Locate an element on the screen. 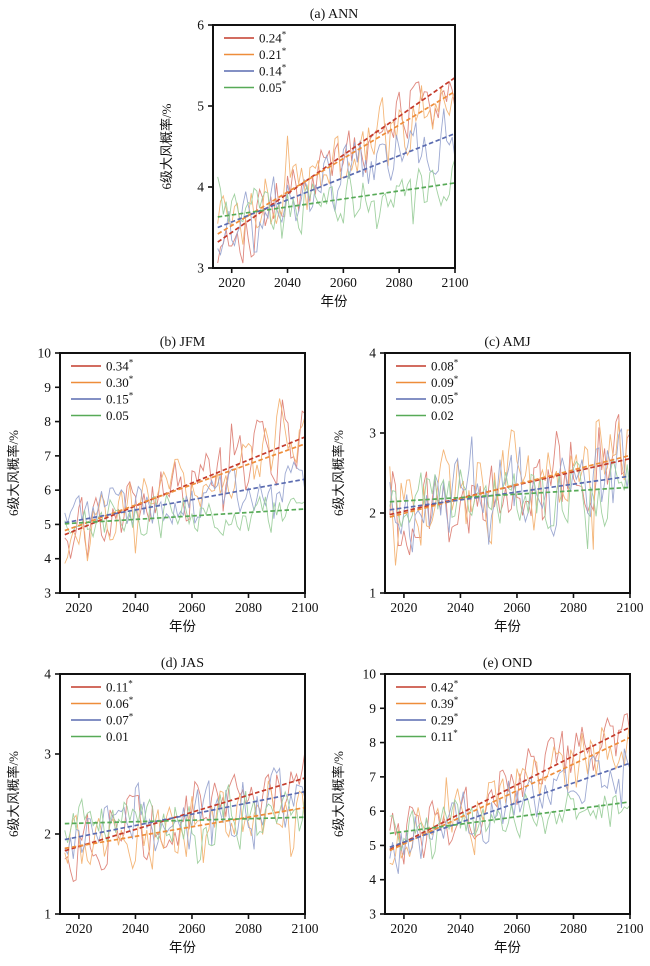  chart-a-y-tick-label: 6 is located at coordinates (200, 25).